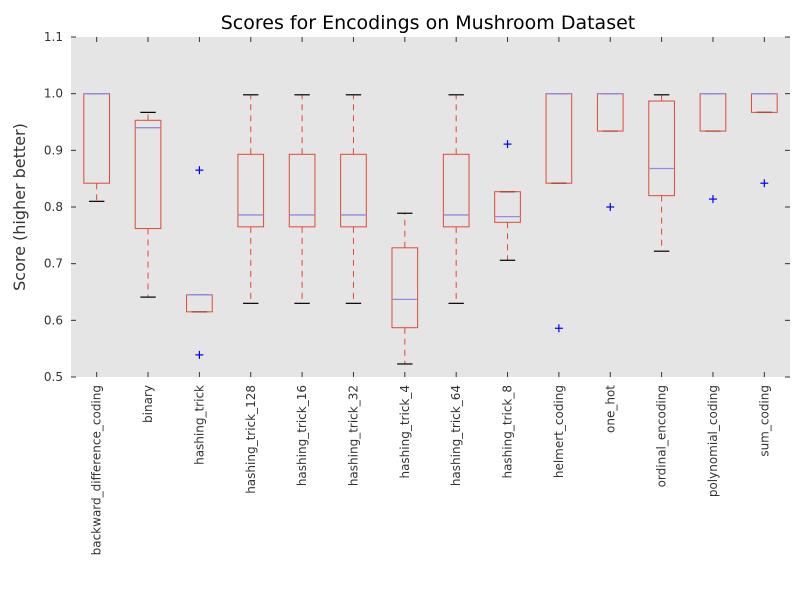 This screenshot has width=800, height=600. What do you see at coordinates (19, 207) in the screenshot?
I see `y-axis-label: Score (higher better)` at bounding box center [19, 207].